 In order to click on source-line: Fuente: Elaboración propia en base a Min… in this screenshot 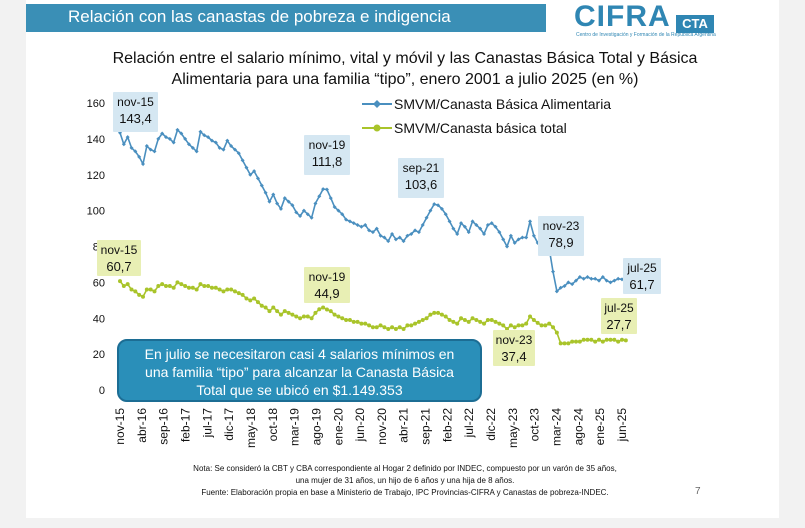, I will do `click(405, 492)`.